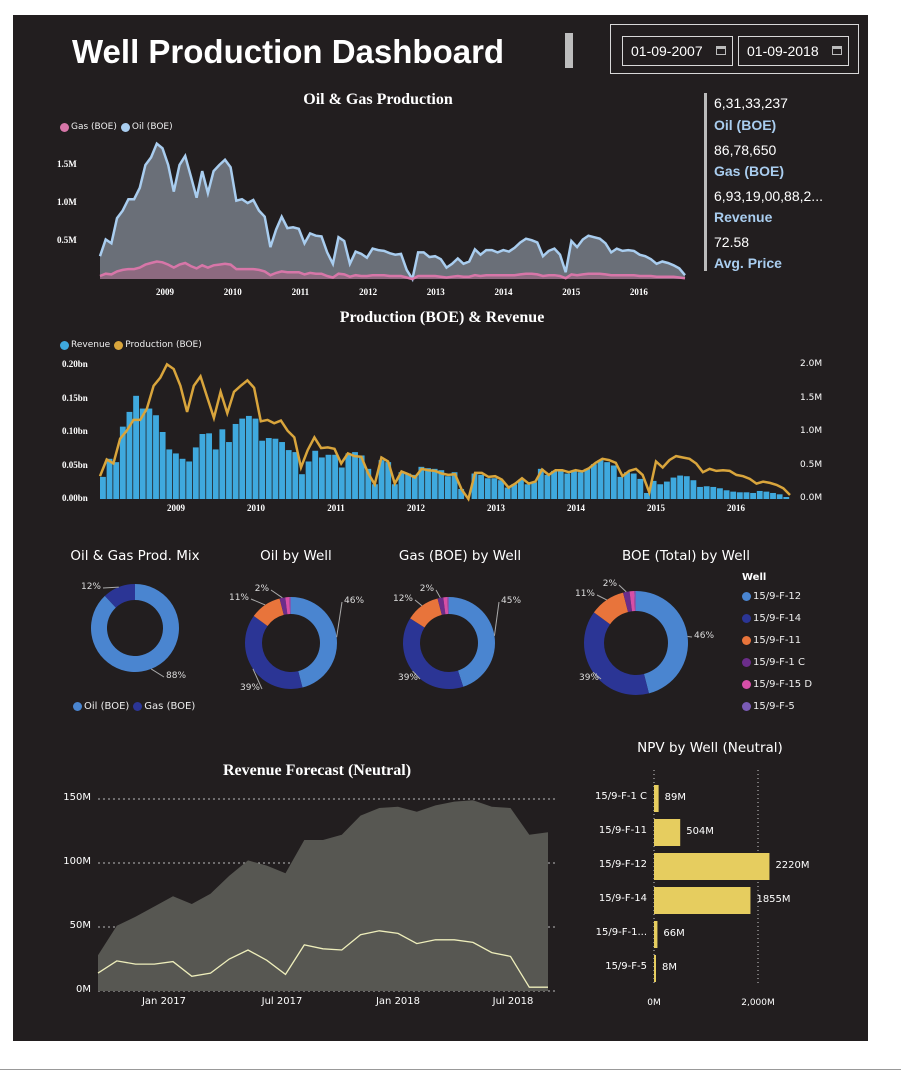 This screenshot has width=901, height=1074. I want to click on y-right-tick-label: 1.0M, so click(811, 431).